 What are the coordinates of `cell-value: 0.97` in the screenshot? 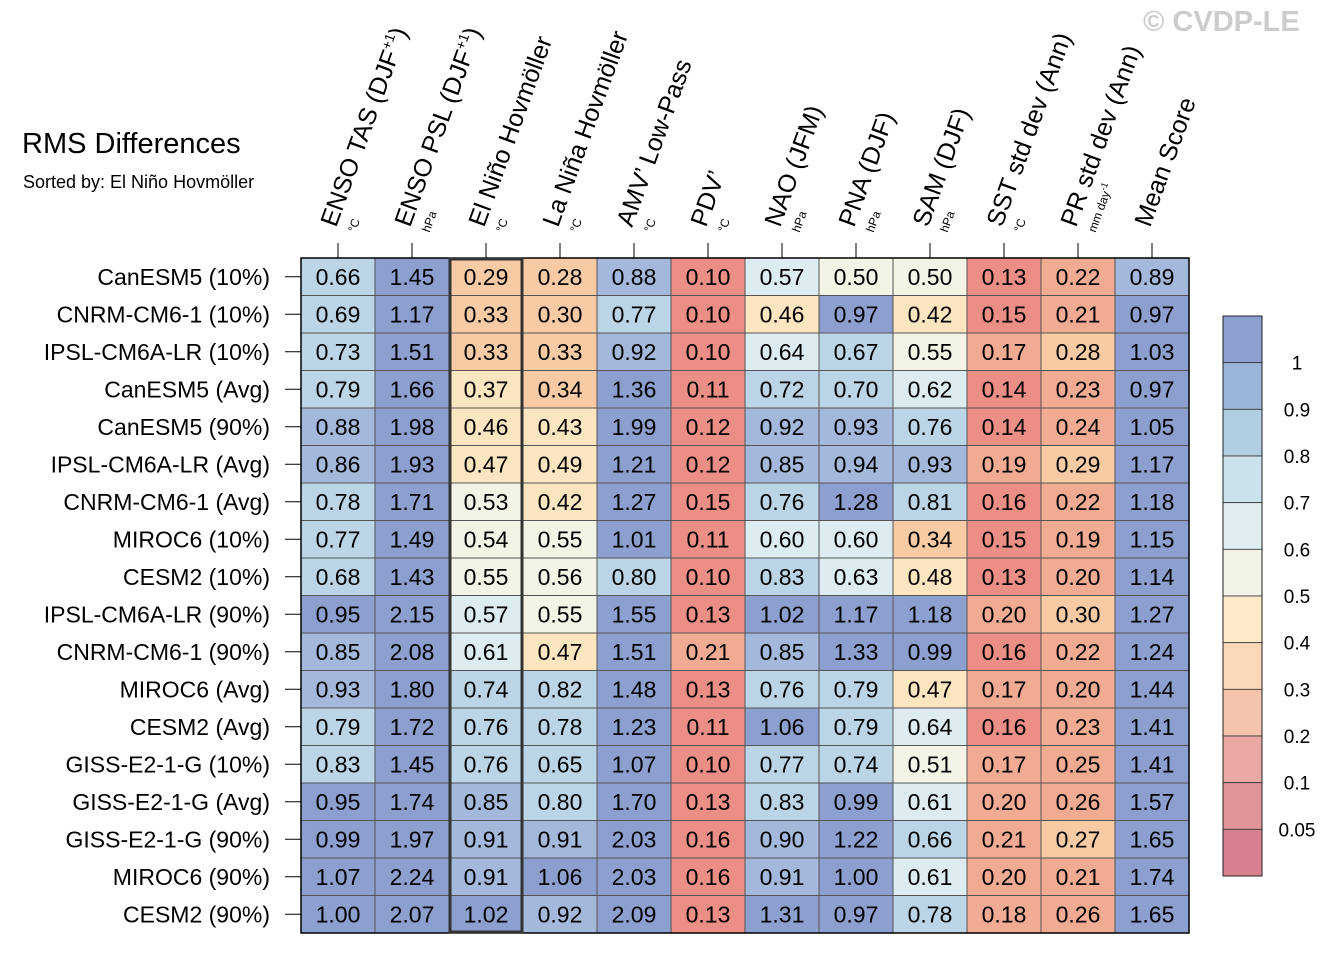 It's located at (1152, 314).